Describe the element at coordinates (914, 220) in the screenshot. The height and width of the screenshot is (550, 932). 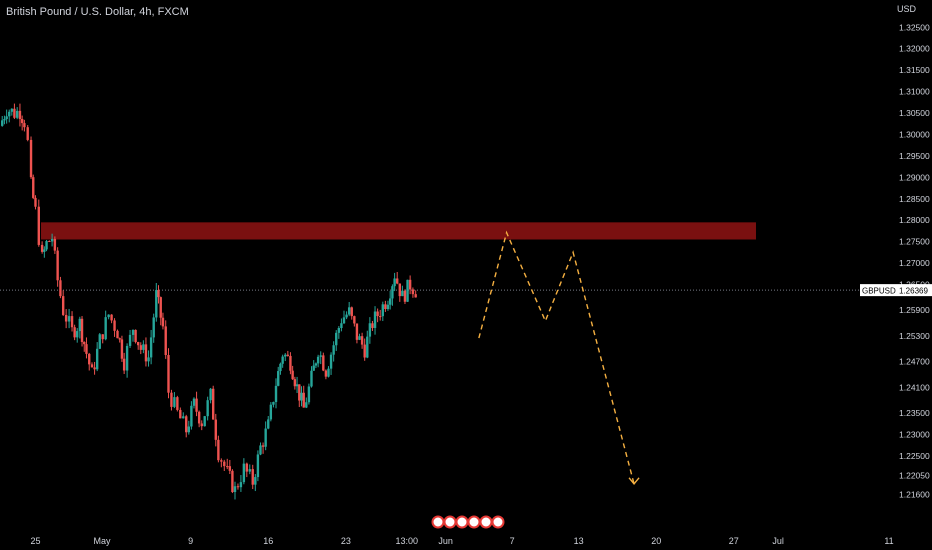
I see `price-tick-label: 1.28000` at that location.